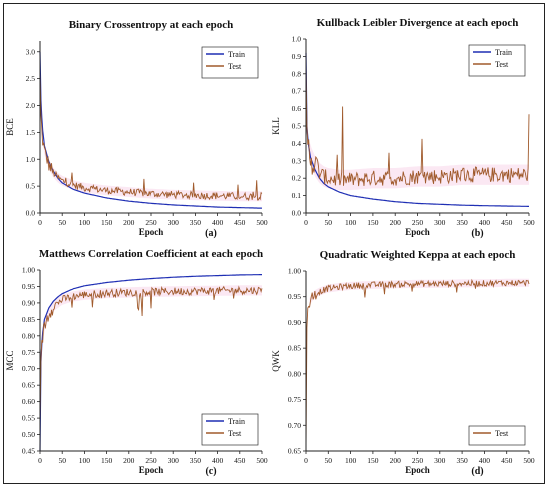  Describe the element at coordinates (297, 178) in the screenshot. I see `y-tick-label: 0.2` at that location.